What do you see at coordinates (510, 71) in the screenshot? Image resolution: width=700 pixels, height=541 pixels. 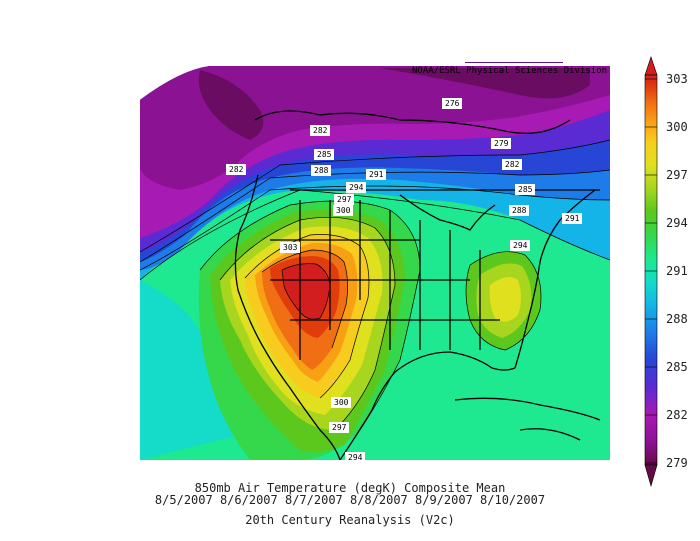 I see `attribution-text: NOAA/ESRL Physical Sciences Division` at bounding box center [510, 71].